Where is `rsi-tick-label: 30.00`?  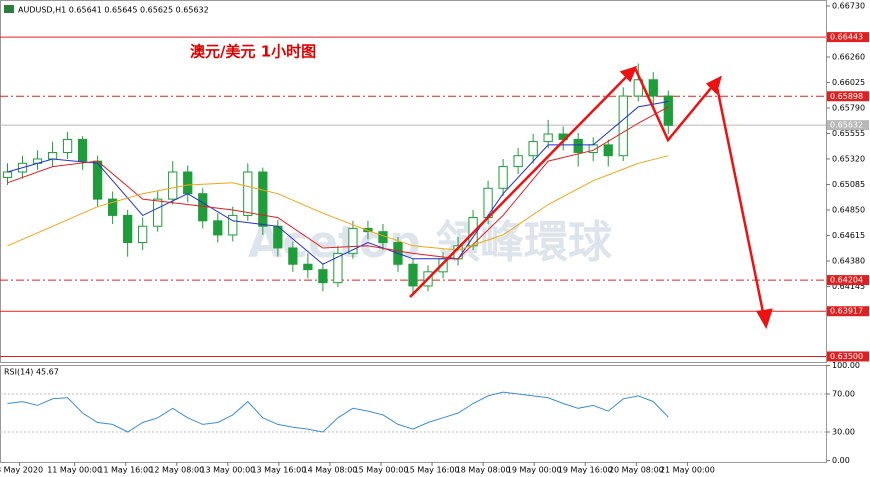 rsi-tick-label: 30.00 is located at coordinates (843, 432).